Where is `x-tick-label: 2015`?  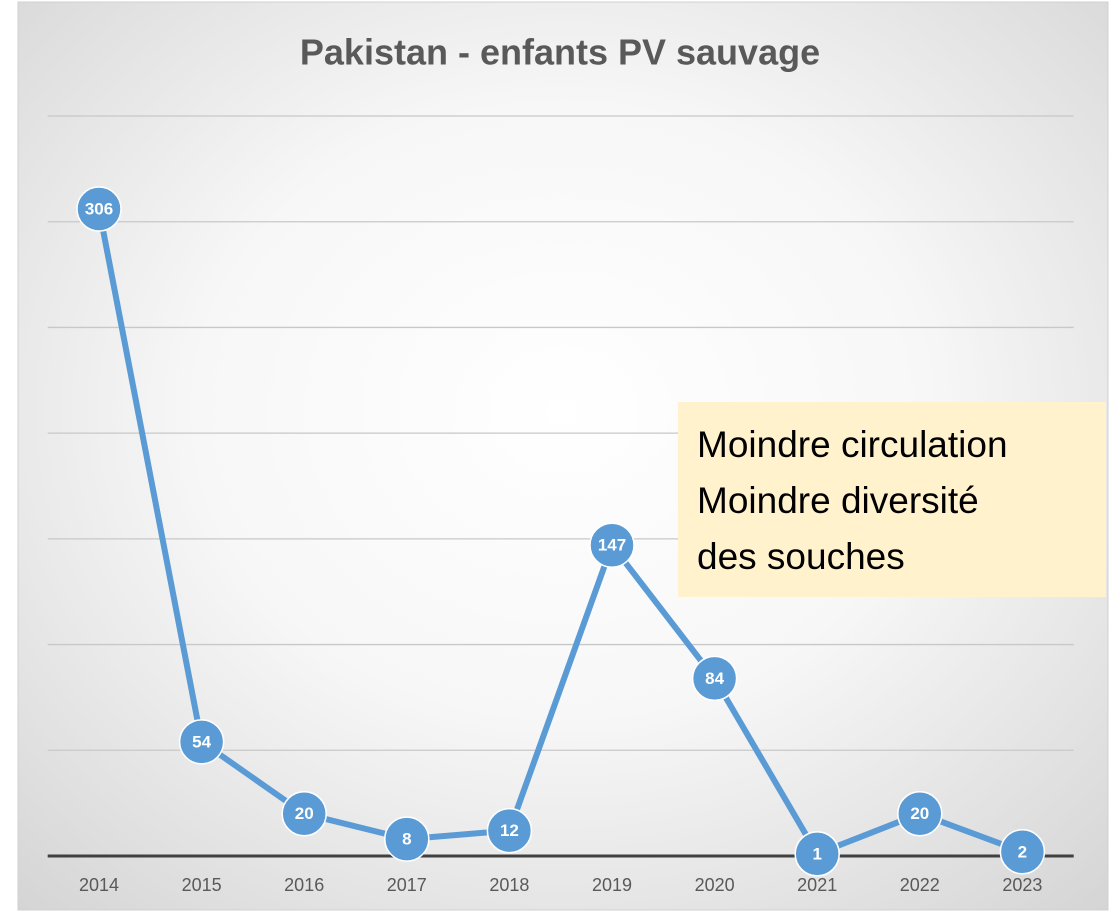 x-tick-label: 2015 is located at coordinates (202, 885).